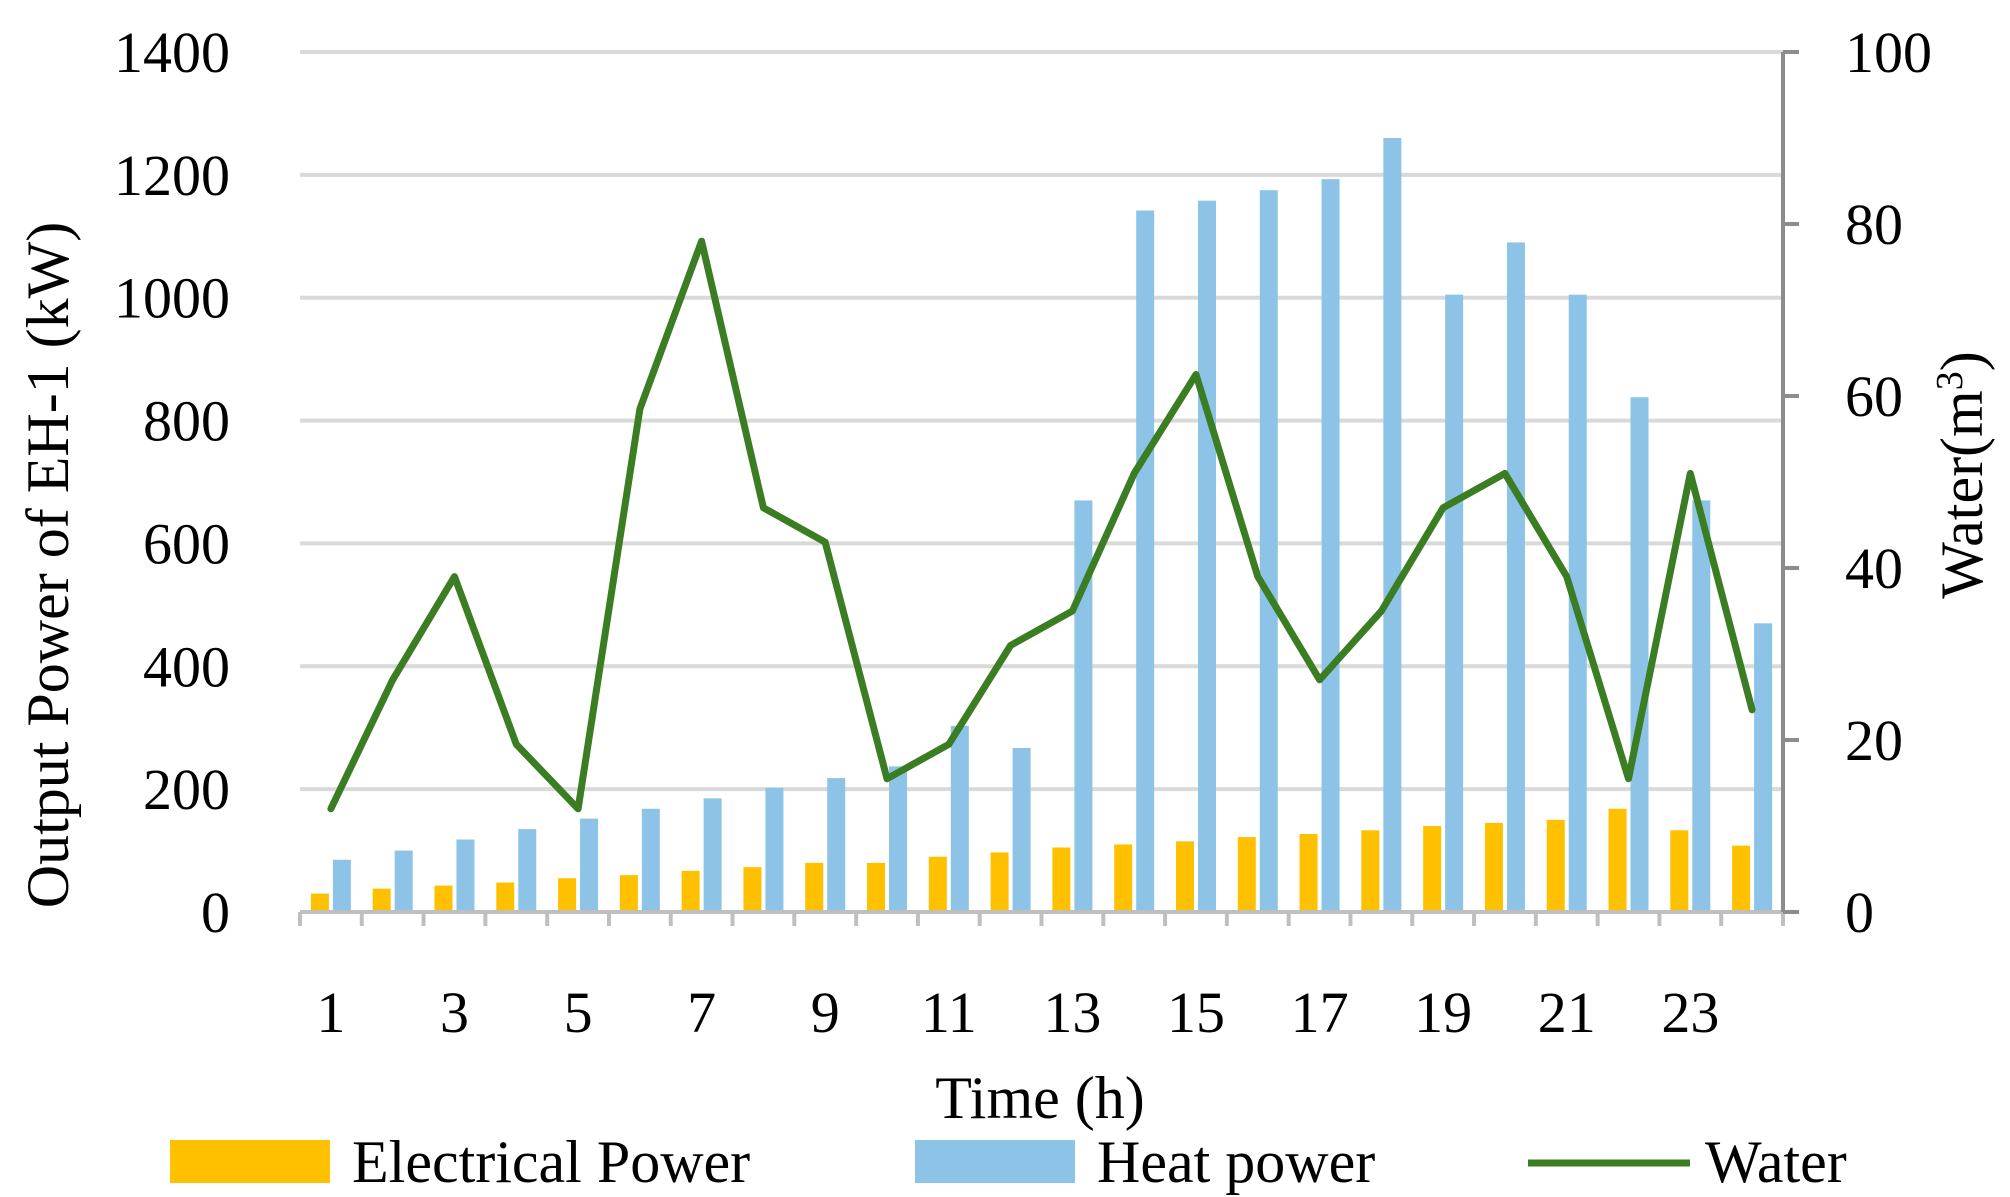 This screenshot has height=1197, width=2010. Describe the element at coordinates (1888, 52) in the screenshot. I see `right-axis-tick-label: 100` at that location.